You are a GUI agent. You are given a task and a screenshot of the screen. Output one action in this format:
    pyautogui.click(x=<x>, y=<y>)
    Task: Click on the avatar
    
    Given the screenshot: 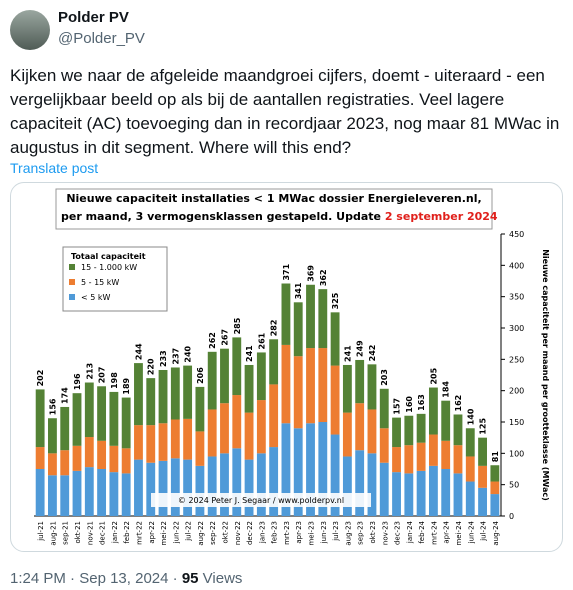 What is the action you would take?
    pyautogui.click(x=30, y=30)
    